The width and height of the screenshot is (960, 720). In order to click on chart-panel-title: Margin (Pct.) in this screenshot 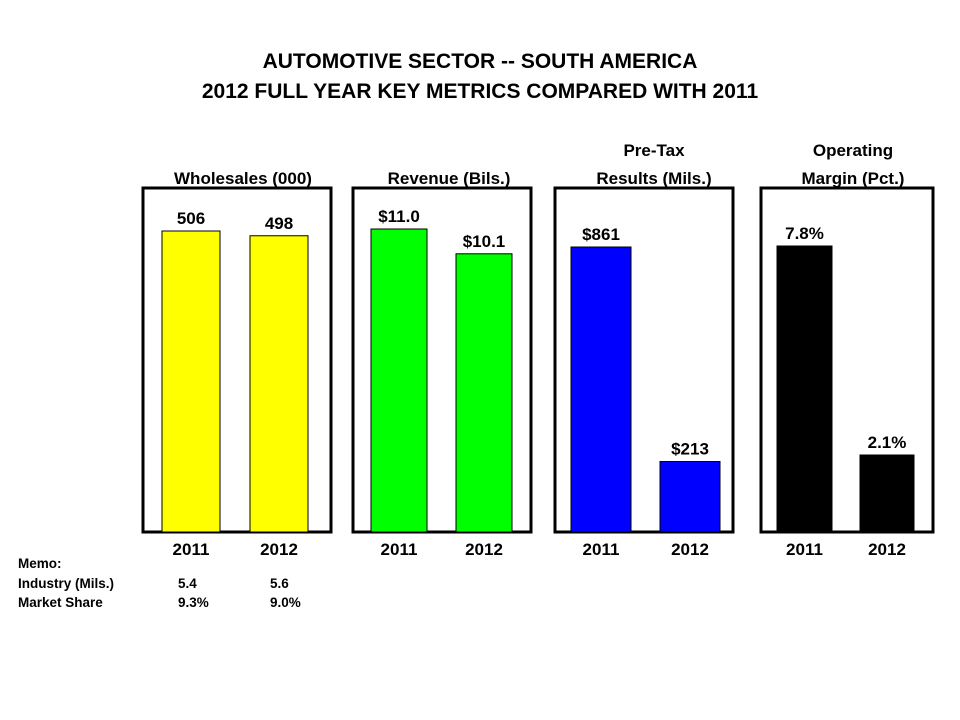, I will do `click(853, 178)`.